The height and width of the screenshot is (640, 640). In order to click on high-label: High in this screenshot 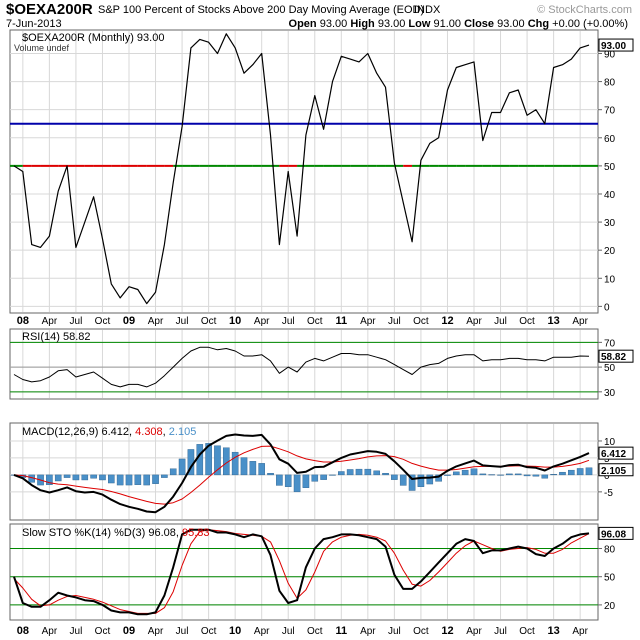, I will do `click(362, 24)`.